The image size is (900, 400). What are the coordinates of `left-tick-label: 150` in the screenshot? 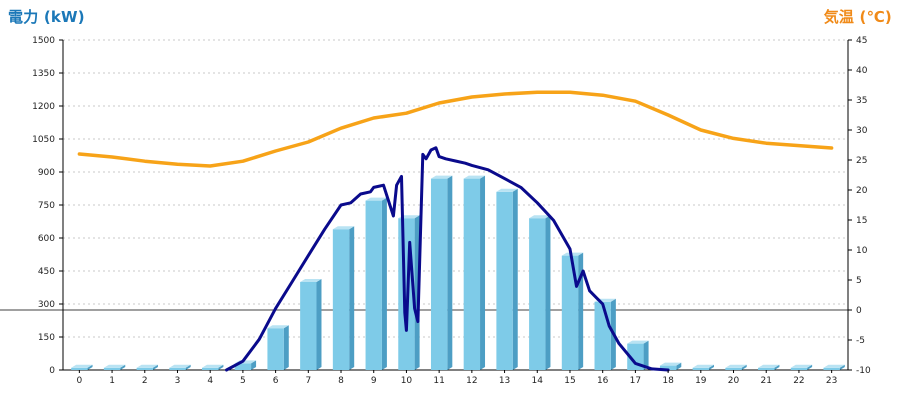 It's located at (46, 338).